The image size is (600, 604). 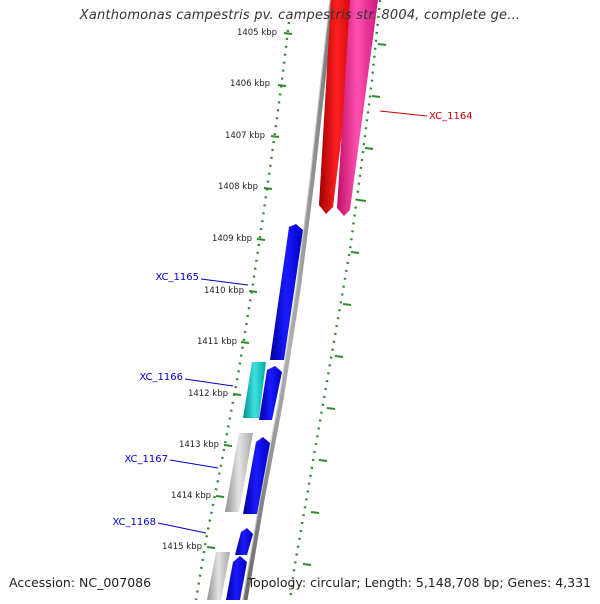 I want to click on gene-label-xc1167: XC_1167, so click(x=171, y=461).